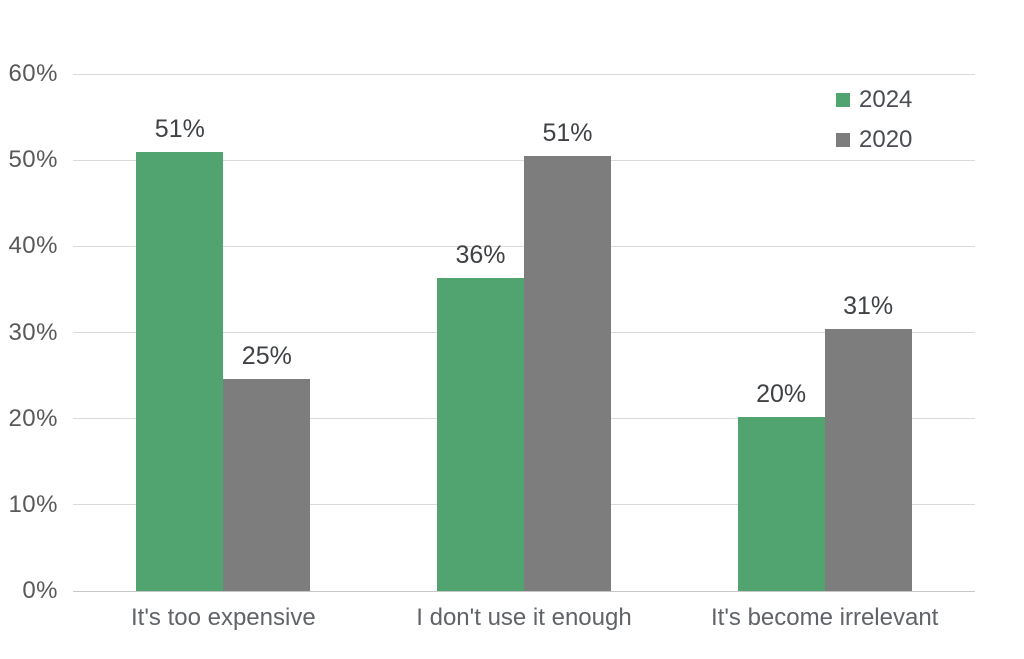  What do you see at coordinates (886, 99) in the screenshot?
I see `legend-label: 2024` at bounding box center [886, 99].